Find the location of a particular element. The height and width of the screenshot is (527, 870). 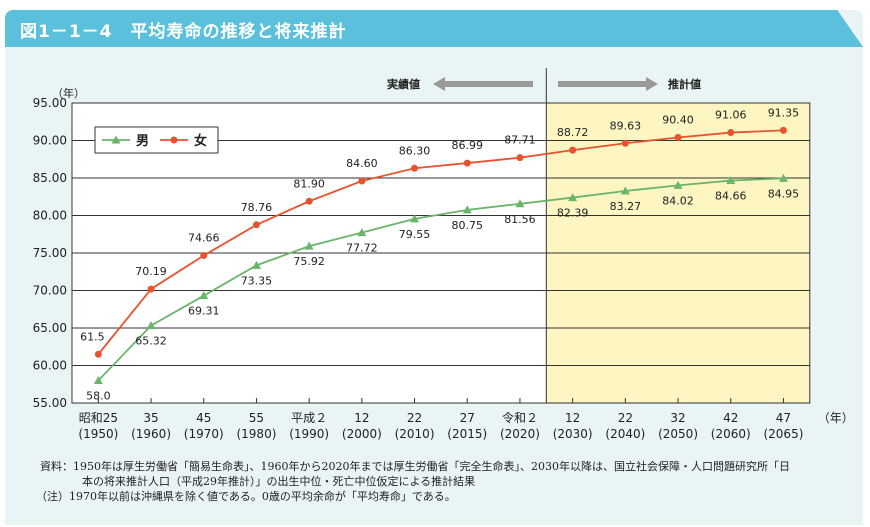

source-note-cont: 本の将来推計人口（平成29年推計）」の出生中位・死亡中位仮定による推計結果 is located at coordinates (279, 481).